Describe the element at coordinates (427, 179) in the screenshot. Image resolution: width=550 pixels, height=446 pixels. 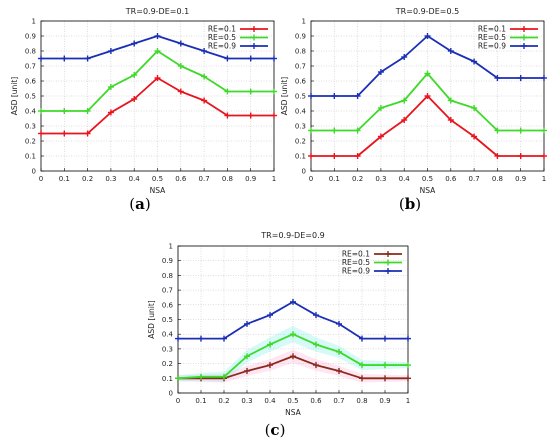
I see `x-tick-label: 0.5` at that location.